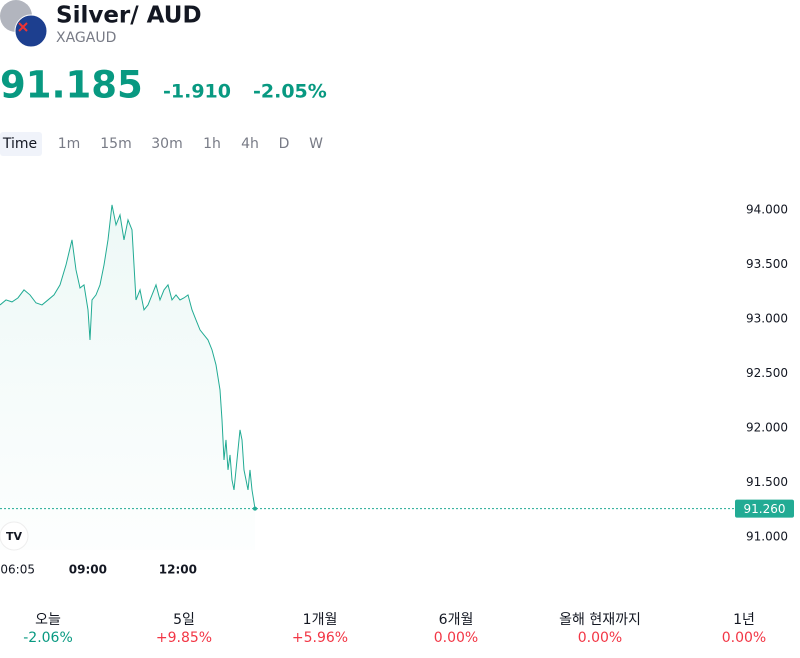  What do you see at coordinates (23, 27) in the screenshot?
I see `flag-cross` at bounding box center [23, 27].